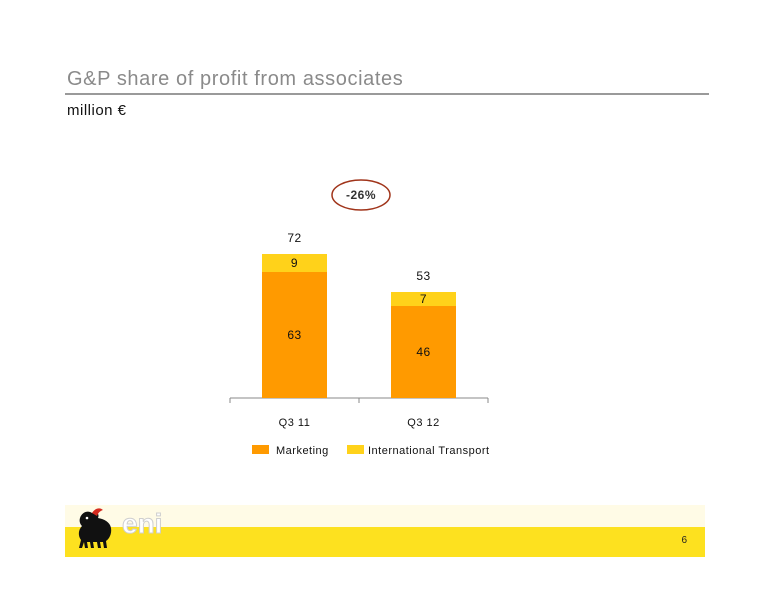 The width and height of the screenshot is (776, 600). Describe the element at coordinates (260, 449) in the screenshot. I see `legend-swatch-marketing` at that location.